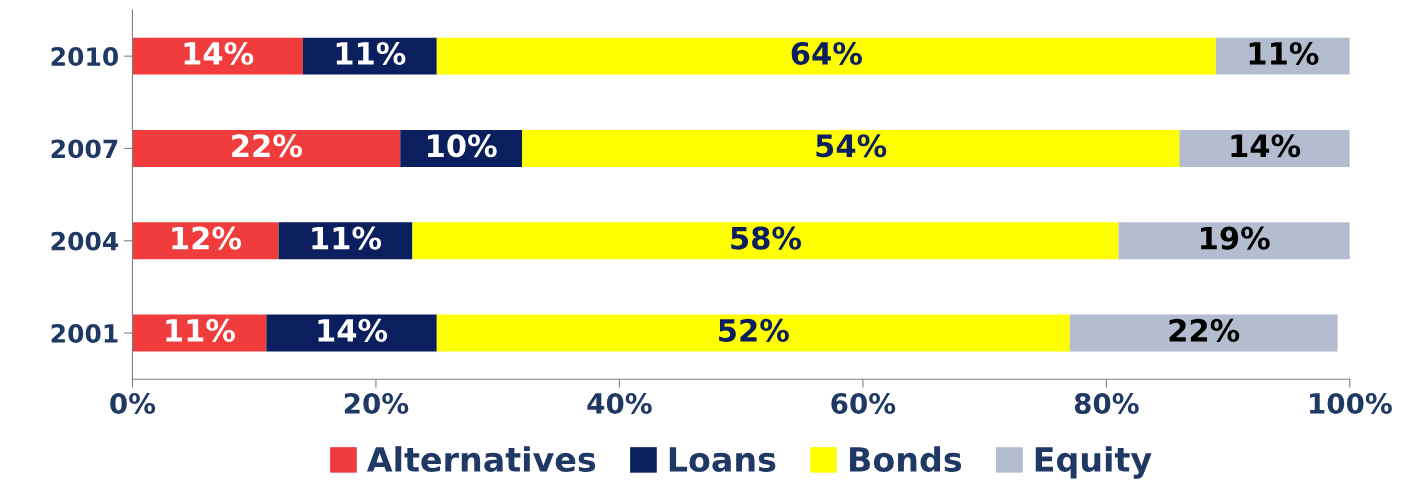  Describe the element at coordinates (619, 403) in the screenshot. I see `x-tick-label: 40%` at that location.